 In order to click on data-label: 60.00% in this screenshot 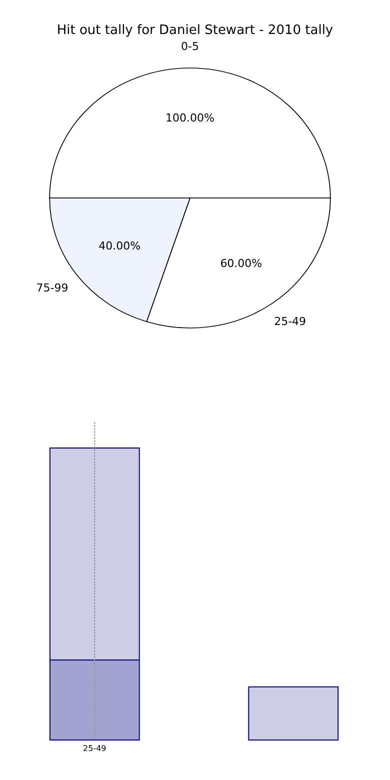, I will do `click(241, 263)`.